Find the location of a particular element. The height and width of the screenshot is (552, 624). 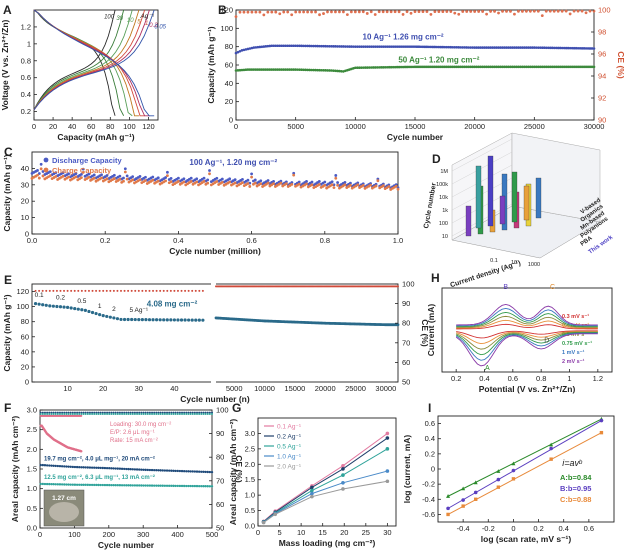

grid-line is located at coordinates (482, 155).